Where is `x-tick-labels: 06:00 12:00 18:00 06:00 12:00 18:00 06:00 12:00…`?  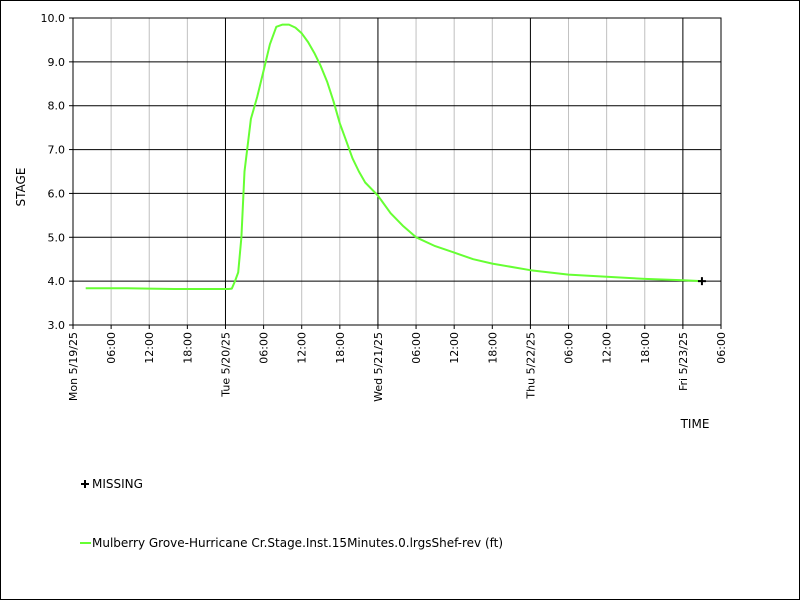
x-tick-labels: 06:00 12:00 18:00 06:00 12:00 18:00 06:00 12:00… is located at coordinates (397, 363).